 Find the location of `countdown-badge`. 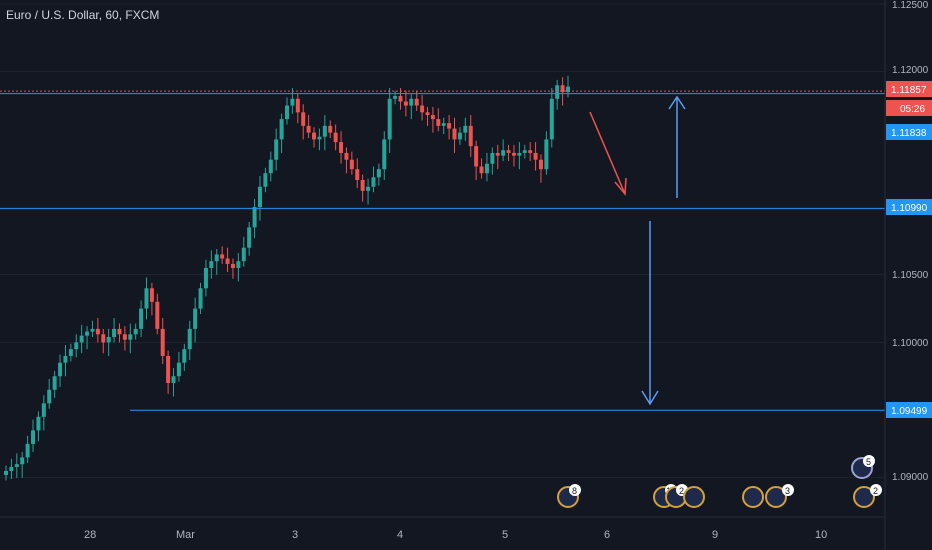

countdown-badge is located at coordinates (909, 108).